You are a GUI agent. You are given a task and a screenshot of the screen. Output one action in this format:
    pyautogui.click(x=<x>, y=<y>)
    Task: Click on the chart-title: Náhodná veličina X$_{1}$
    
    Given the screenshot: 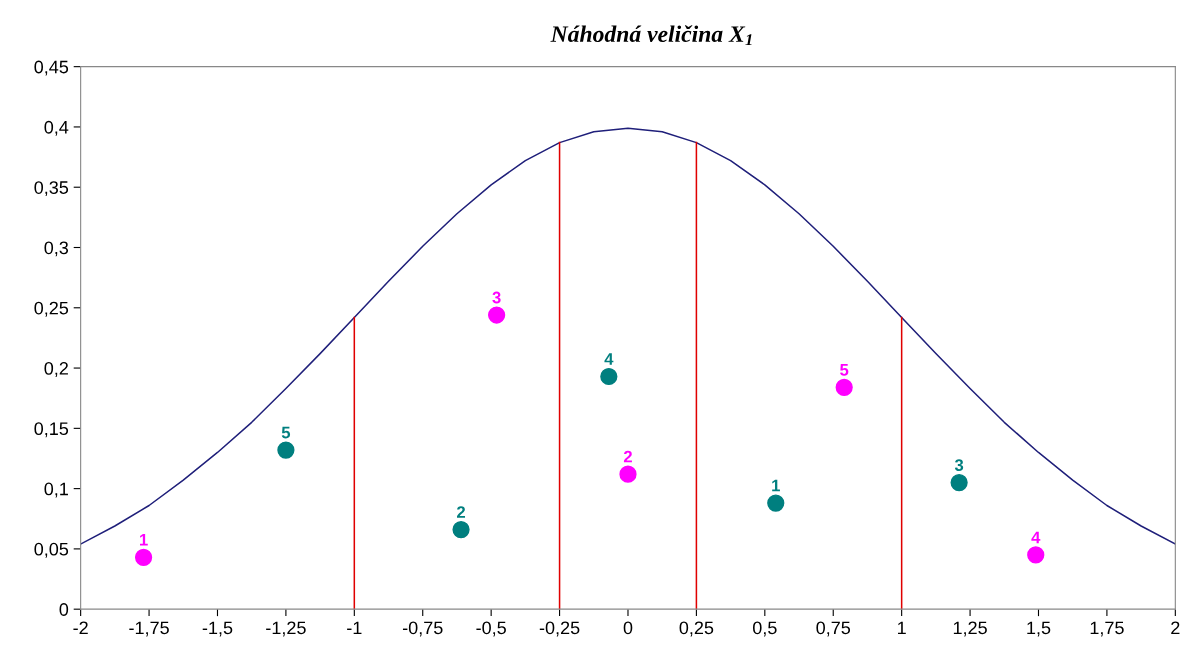 What is the action you would take?
    pyautogui.click(x=651, y=35)
    